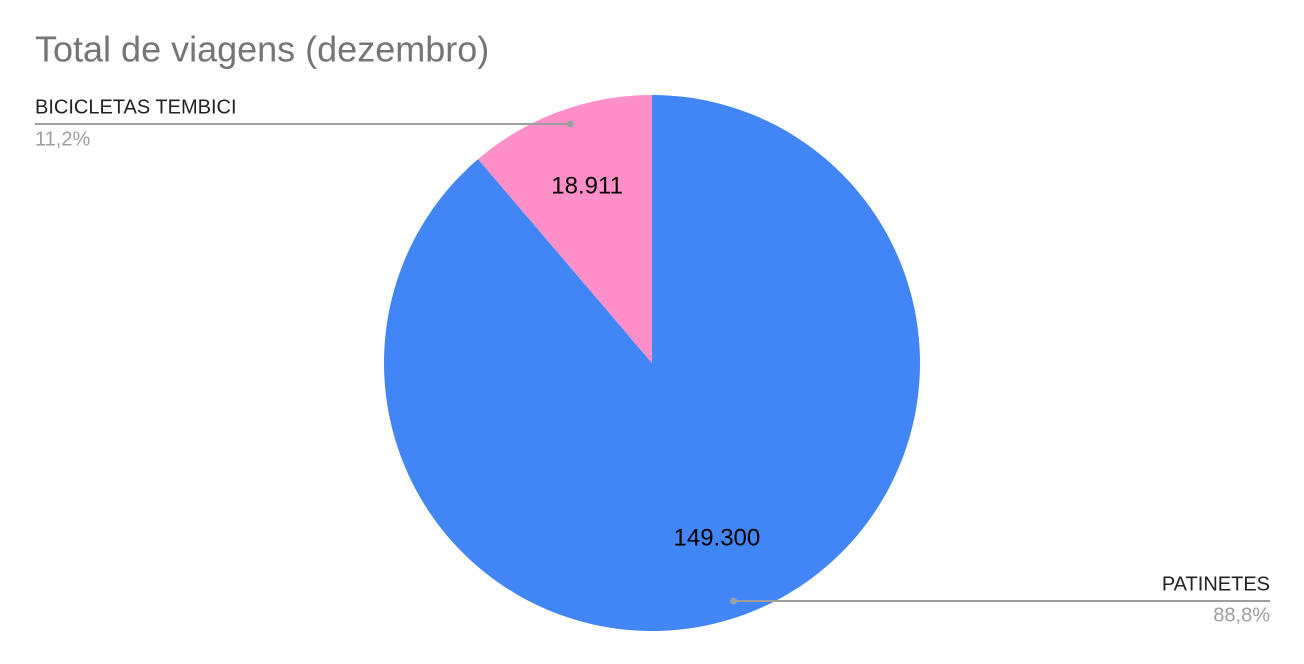  What do you see at coordinates (587, 185) in the screenshot?
I see `value-label: 18.911` at bounding box center [587, 185].